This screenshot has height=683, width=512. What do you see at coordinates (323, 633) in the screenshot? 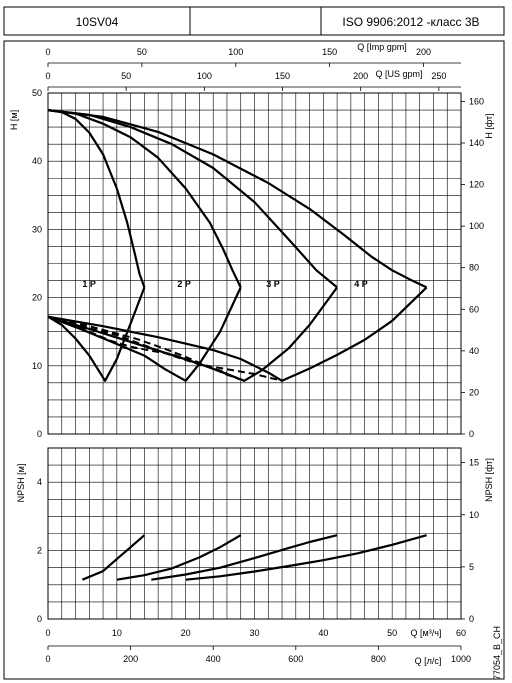
I see `bottom-axis-m3h-tick: 40` at bounding box center [323, 633].